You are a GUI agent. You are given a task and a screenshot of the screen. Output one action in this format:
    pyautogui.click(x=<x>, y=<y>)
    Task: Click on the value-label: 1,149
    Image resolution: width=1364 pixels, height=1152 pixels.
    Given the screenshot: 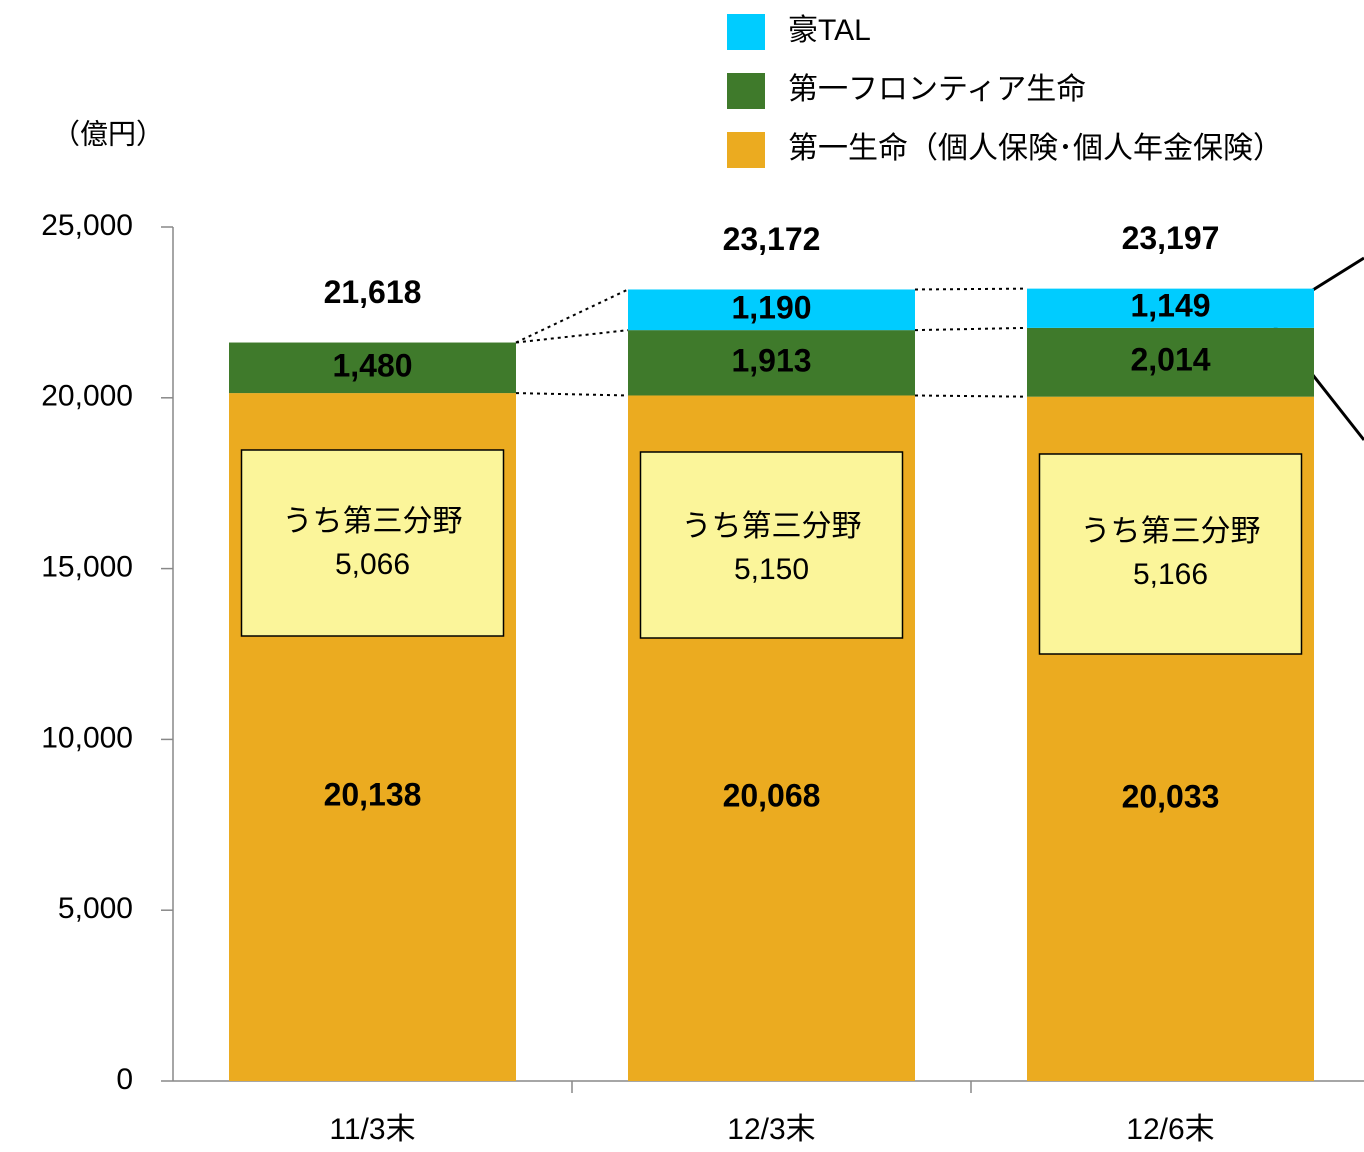 What is the action you would take?
    pyautogui.click(x=1170, y=306)
    